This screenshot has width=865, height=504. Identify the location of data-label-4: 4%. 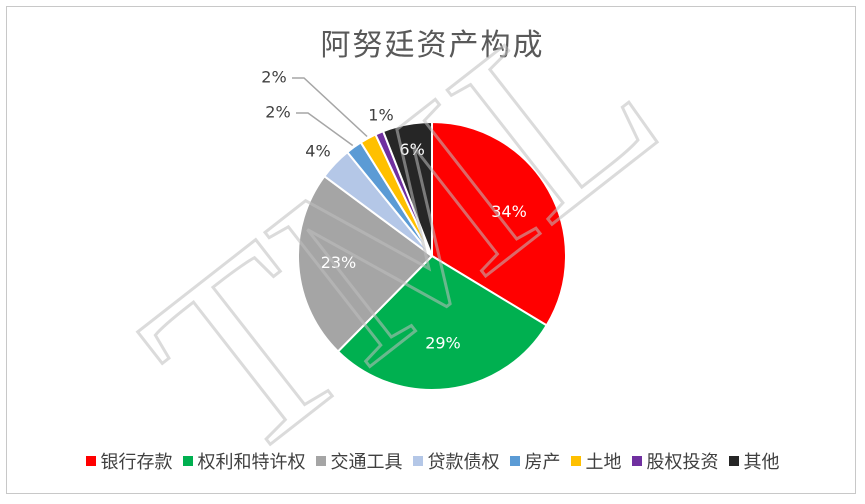
(317, 151).